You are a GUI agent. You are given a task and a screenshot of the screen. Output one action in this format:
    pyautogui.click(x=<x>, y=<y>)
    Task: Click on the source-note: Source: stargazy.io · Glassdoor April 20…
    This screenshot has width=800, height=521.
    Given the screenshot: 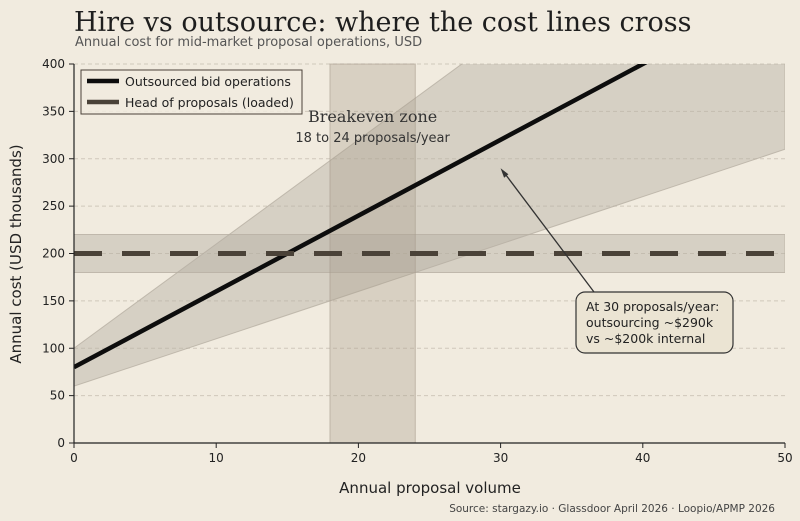 What is the action you would take?
    pyautogui.click(x=612, y=509)
    